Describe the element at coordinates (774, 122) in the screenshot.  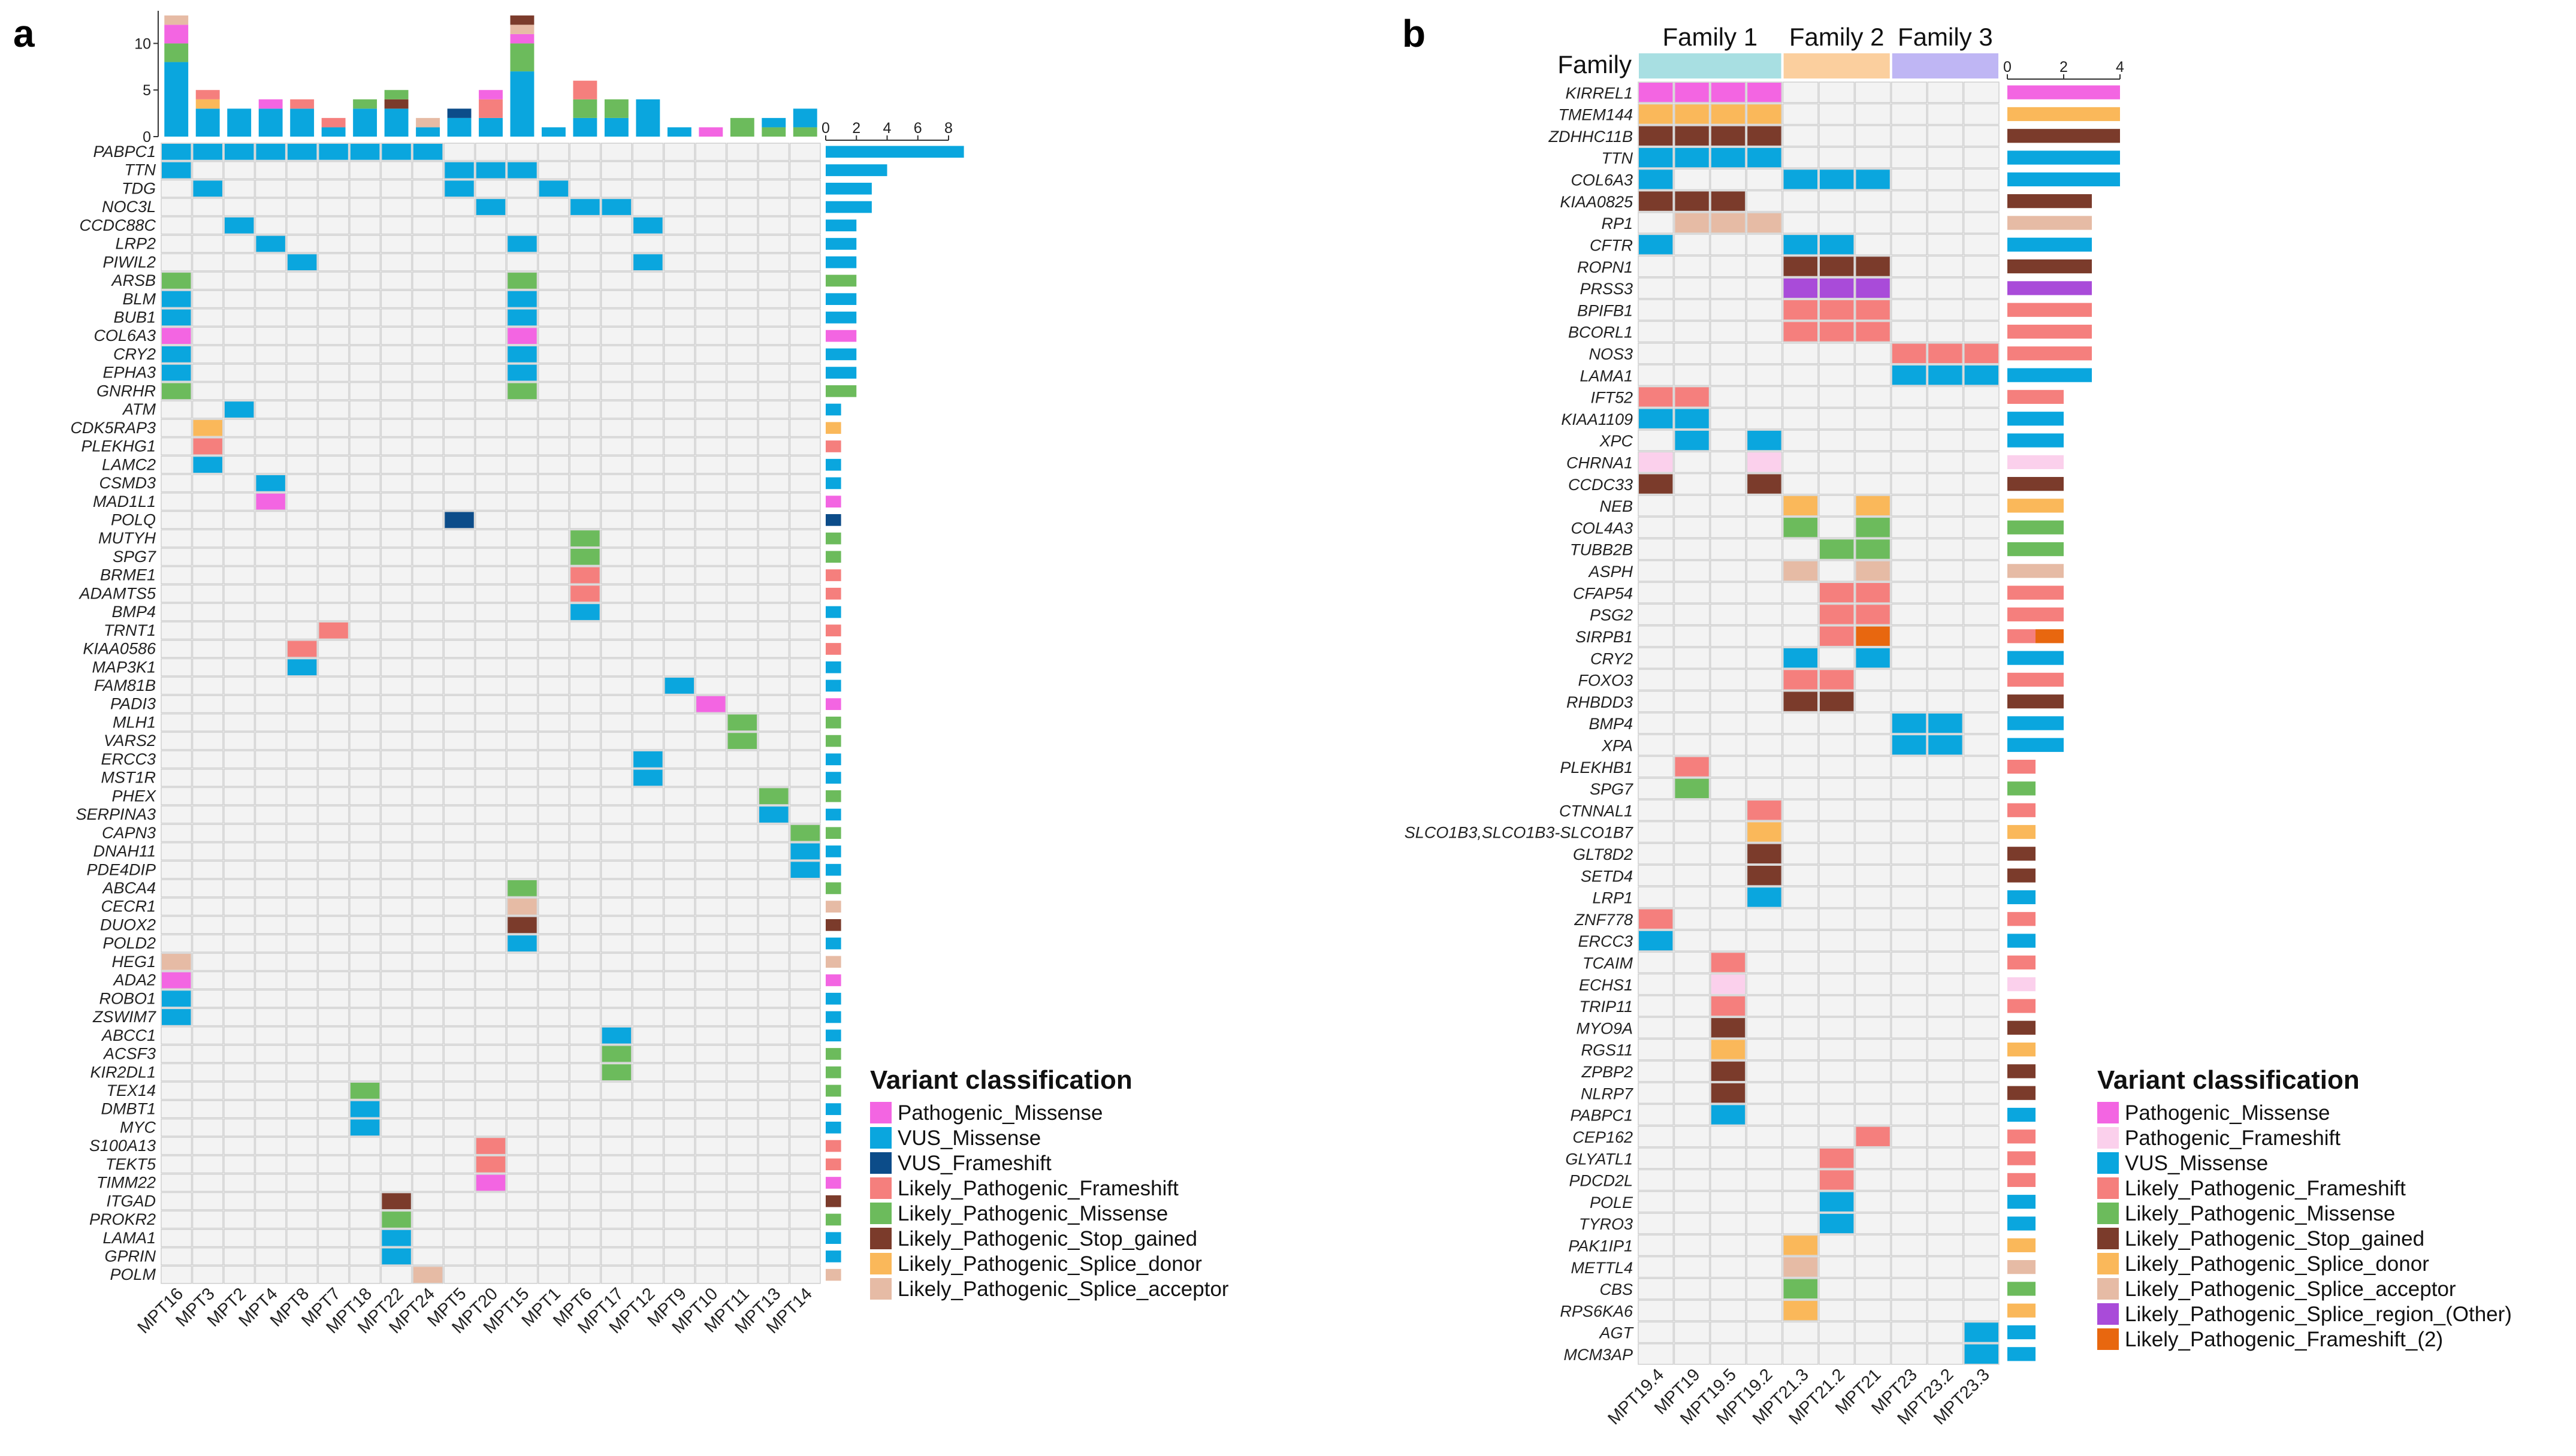
I see `top-bar-mpt13` at that location.